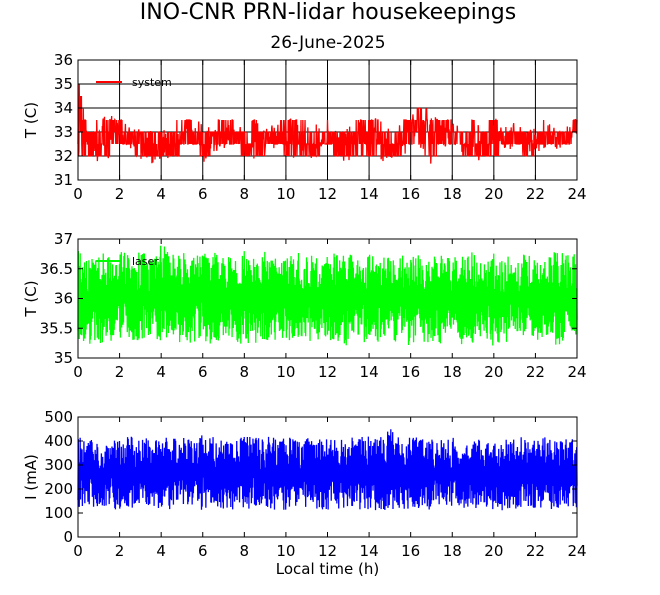 Image resolution: width=660 pixels, height=595 pixels. I want to click on y-tick-label: 33, so click(63, 132).